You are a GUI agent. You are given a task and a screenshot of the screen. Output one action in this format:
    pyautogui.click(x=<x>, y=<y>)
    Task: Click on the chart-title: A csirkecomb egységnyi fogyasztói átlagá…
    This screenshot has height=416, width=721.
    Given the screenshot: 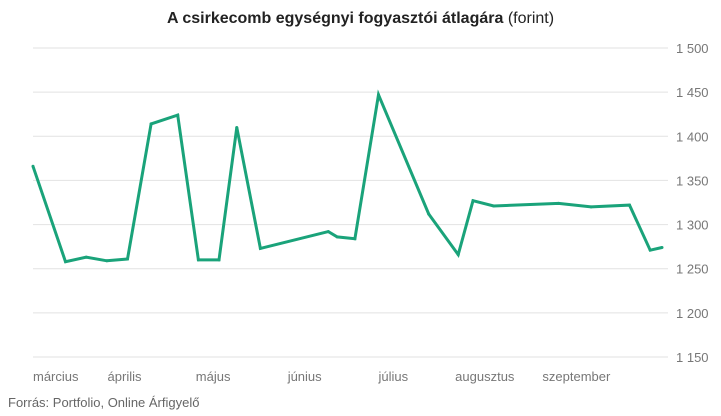 What is the action you would take?
    pyautogui.click(x=360, y=19)
    